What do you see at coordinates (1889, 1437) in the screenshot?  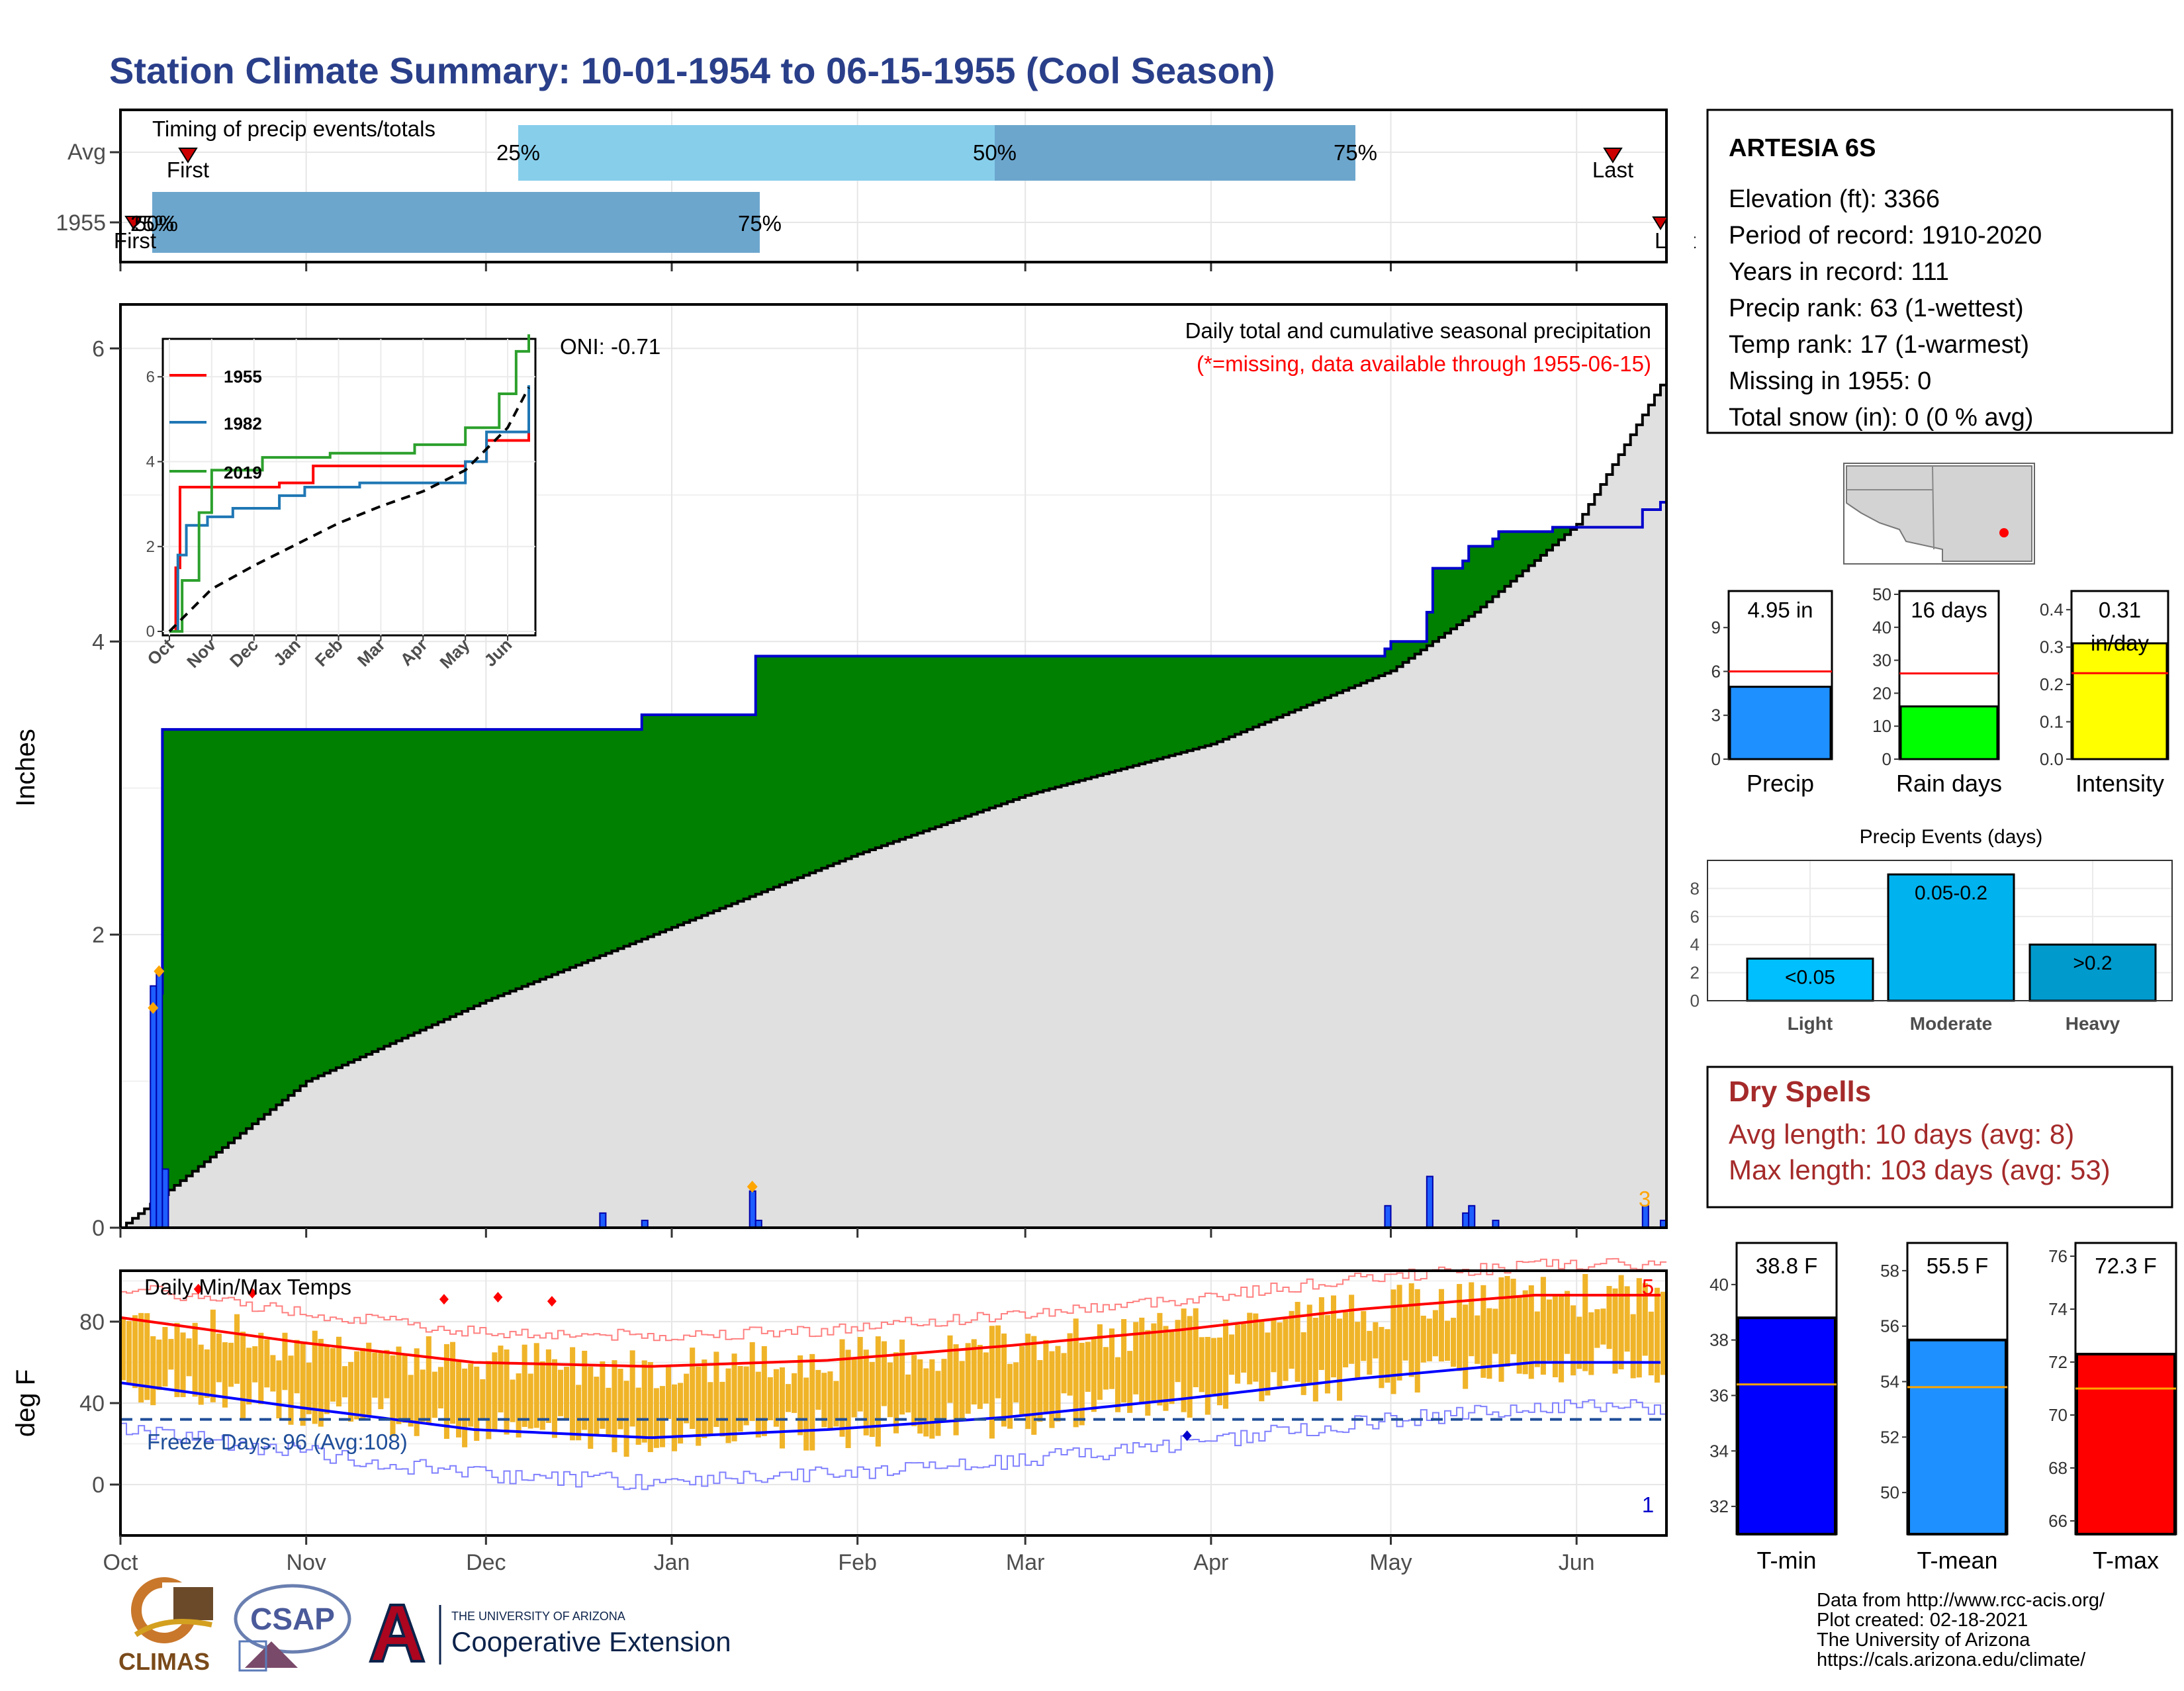 I see `tmean-ytick-label: 52` at bounding box center [1889, 1437].